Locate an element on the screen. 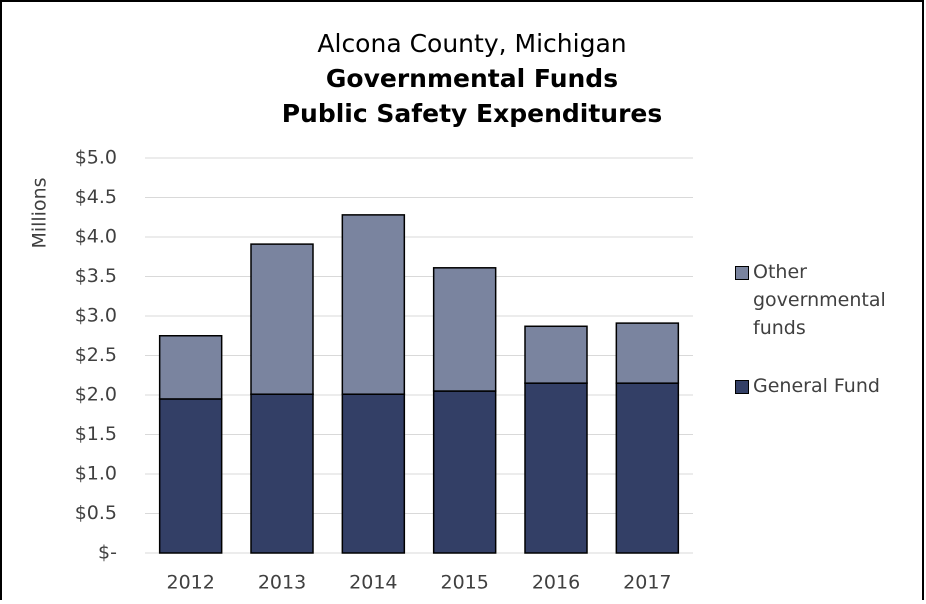 This screenshot has width=926, height=604. legend-label: General Fund is located at coordinates (816, 386).